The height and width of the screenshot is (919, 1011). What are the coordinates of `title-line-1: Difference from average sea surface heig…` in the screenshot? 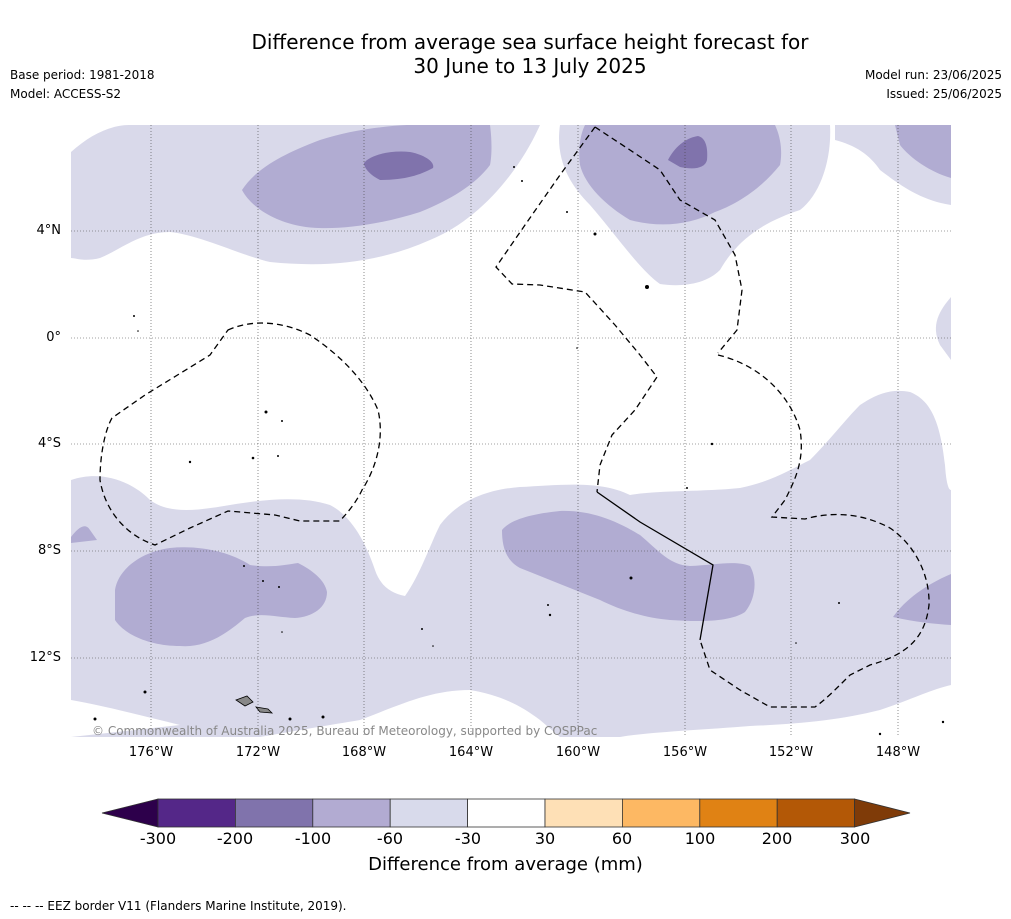 It's located at (530, 42).